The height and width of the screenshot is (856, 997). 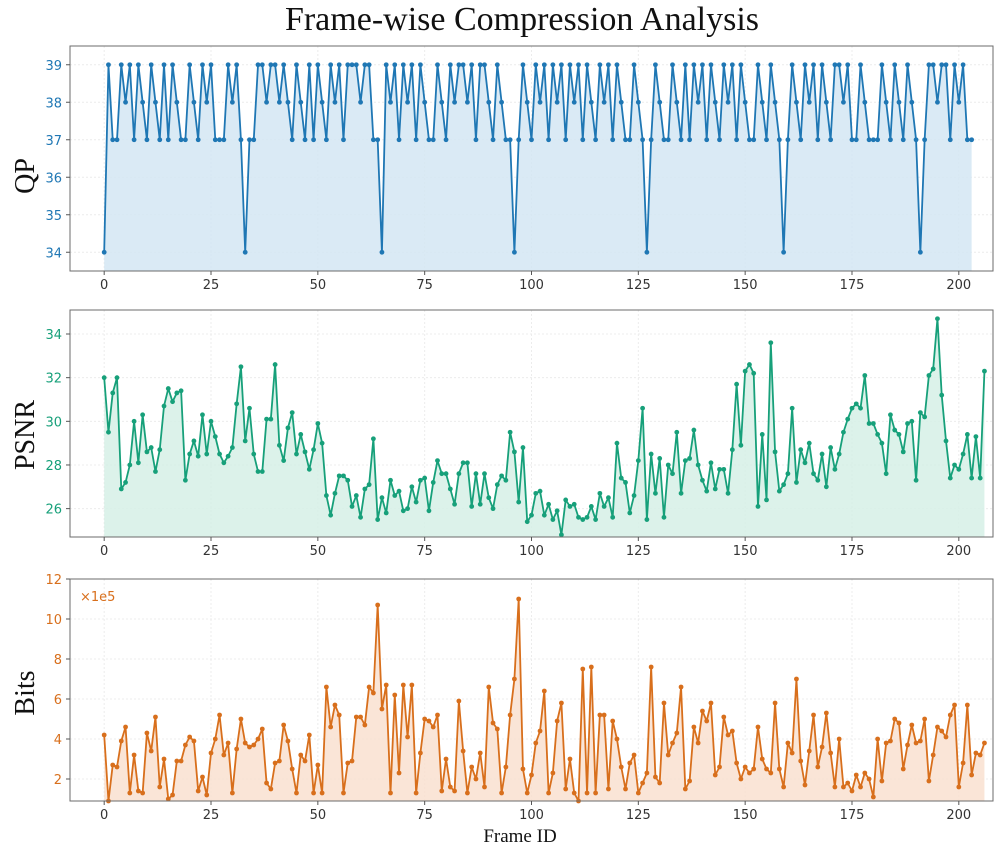 I want to click on qp-x-tick-label: 75, so click(x=424, y=285).